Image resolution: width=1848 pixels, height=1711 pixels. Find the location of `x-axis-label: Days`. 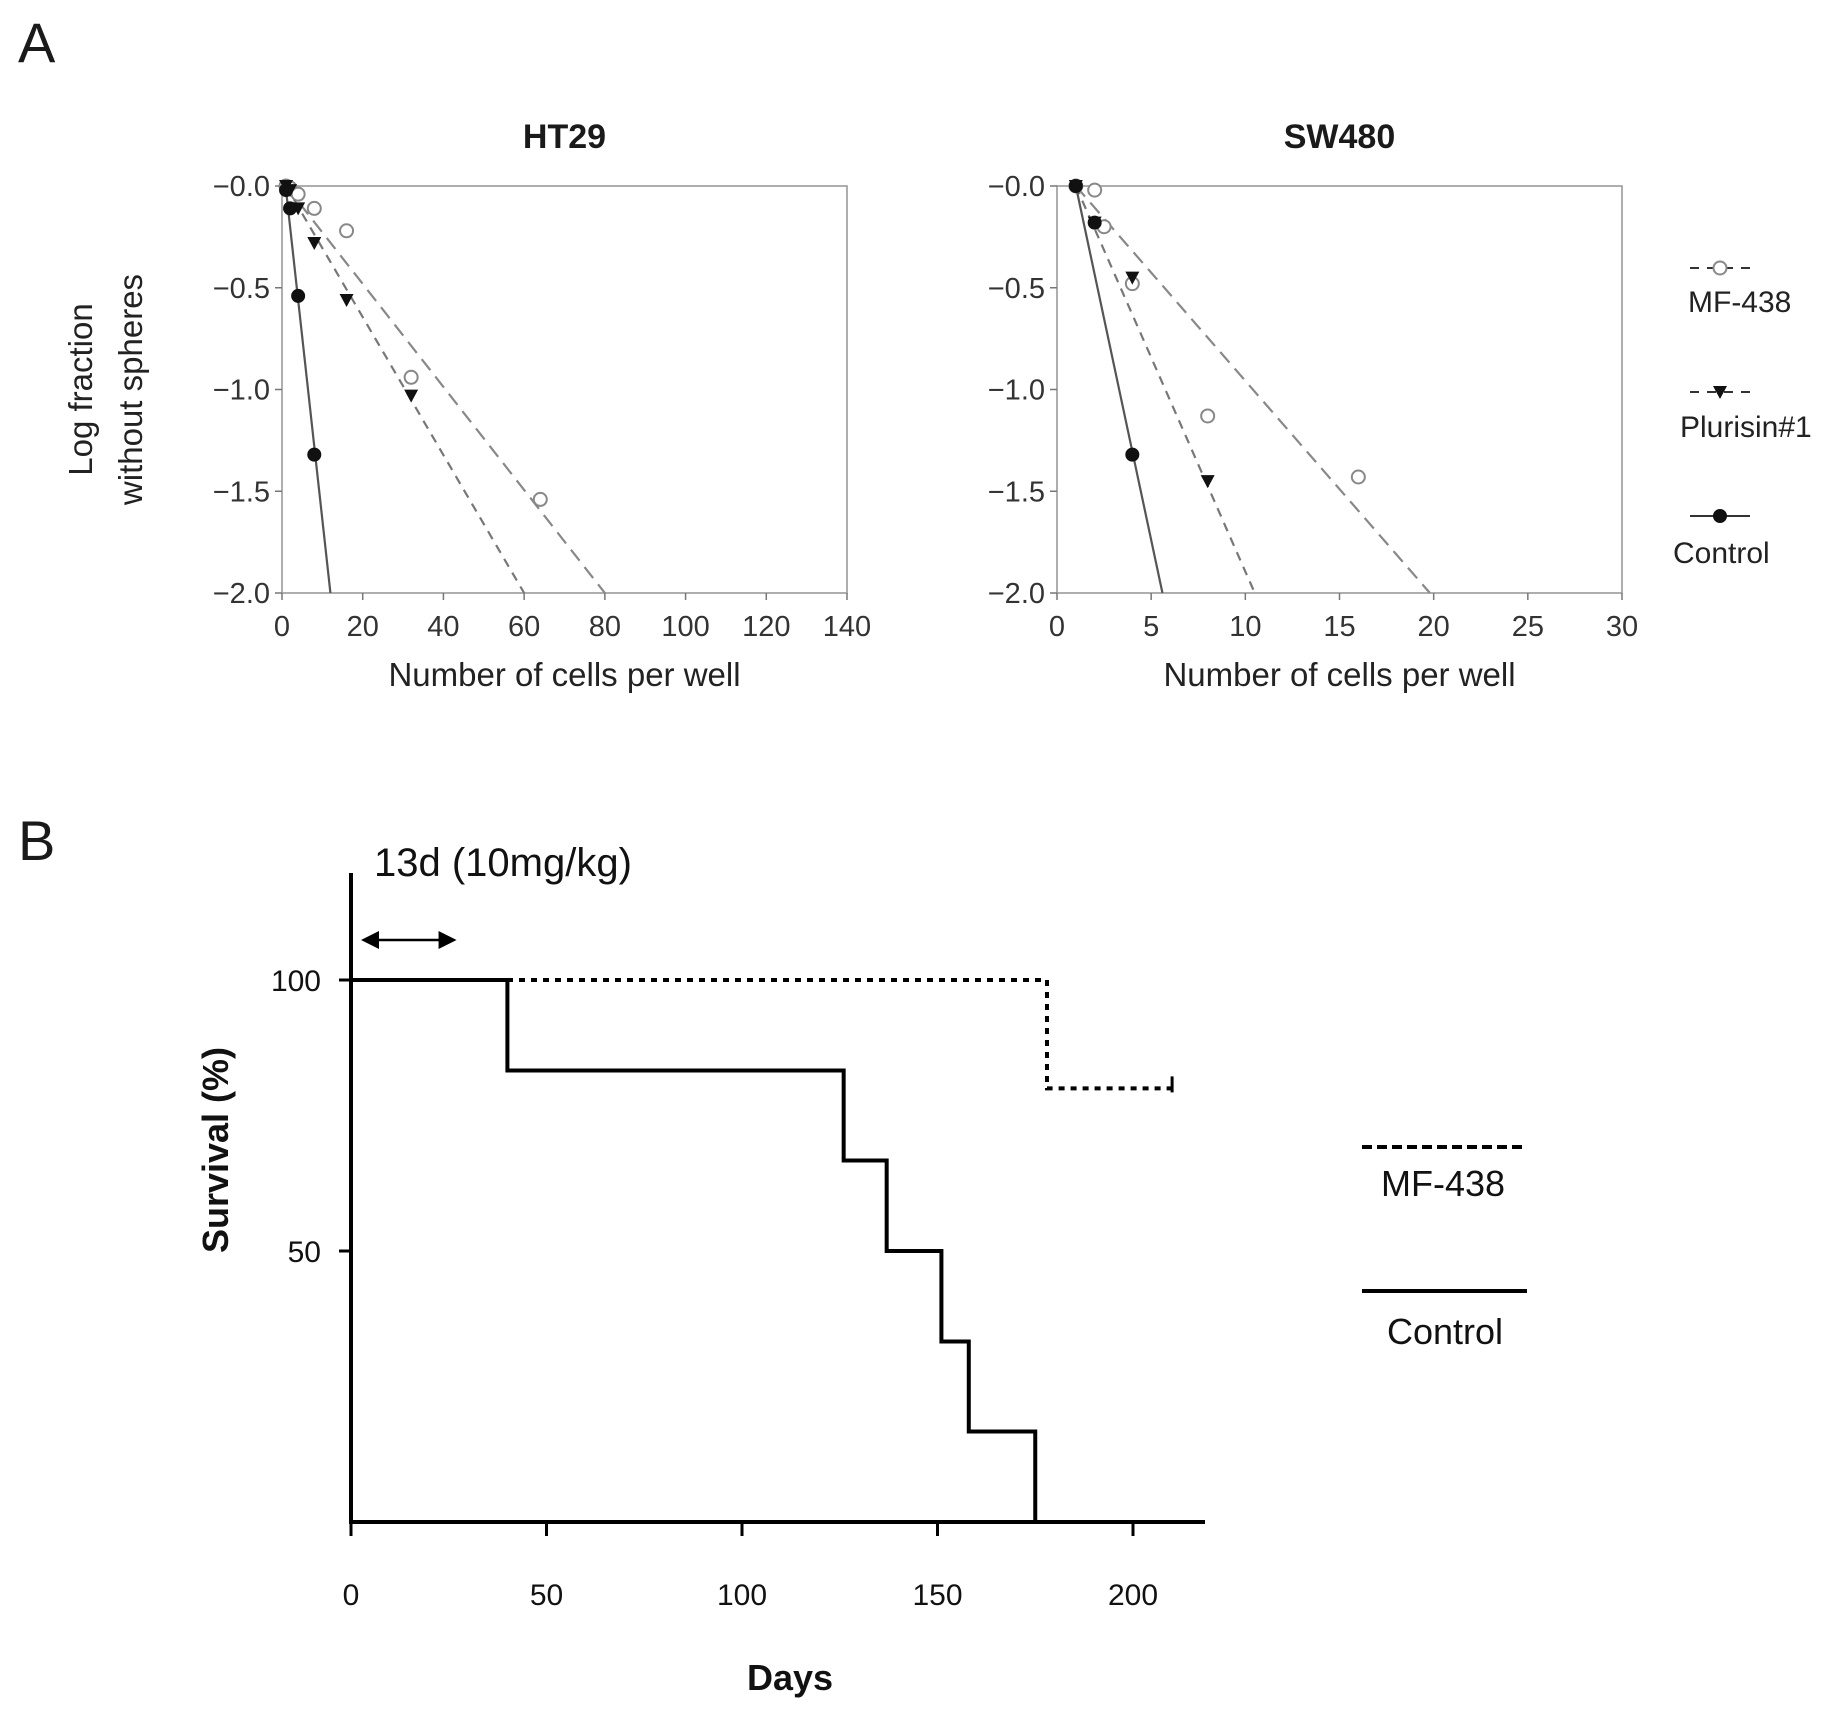

x-axis-label: Days is located at coordinates (790, 1677).